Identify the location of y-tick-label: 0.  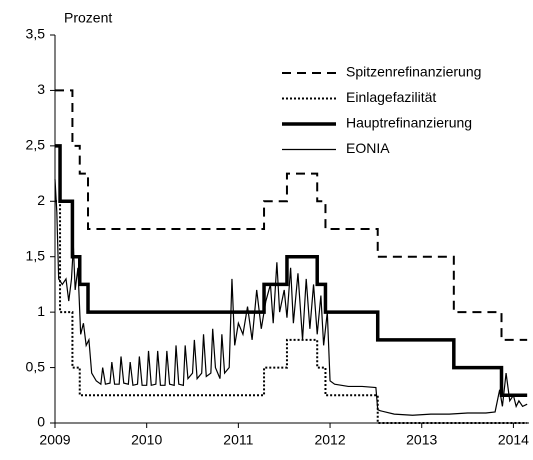
(41, 422).